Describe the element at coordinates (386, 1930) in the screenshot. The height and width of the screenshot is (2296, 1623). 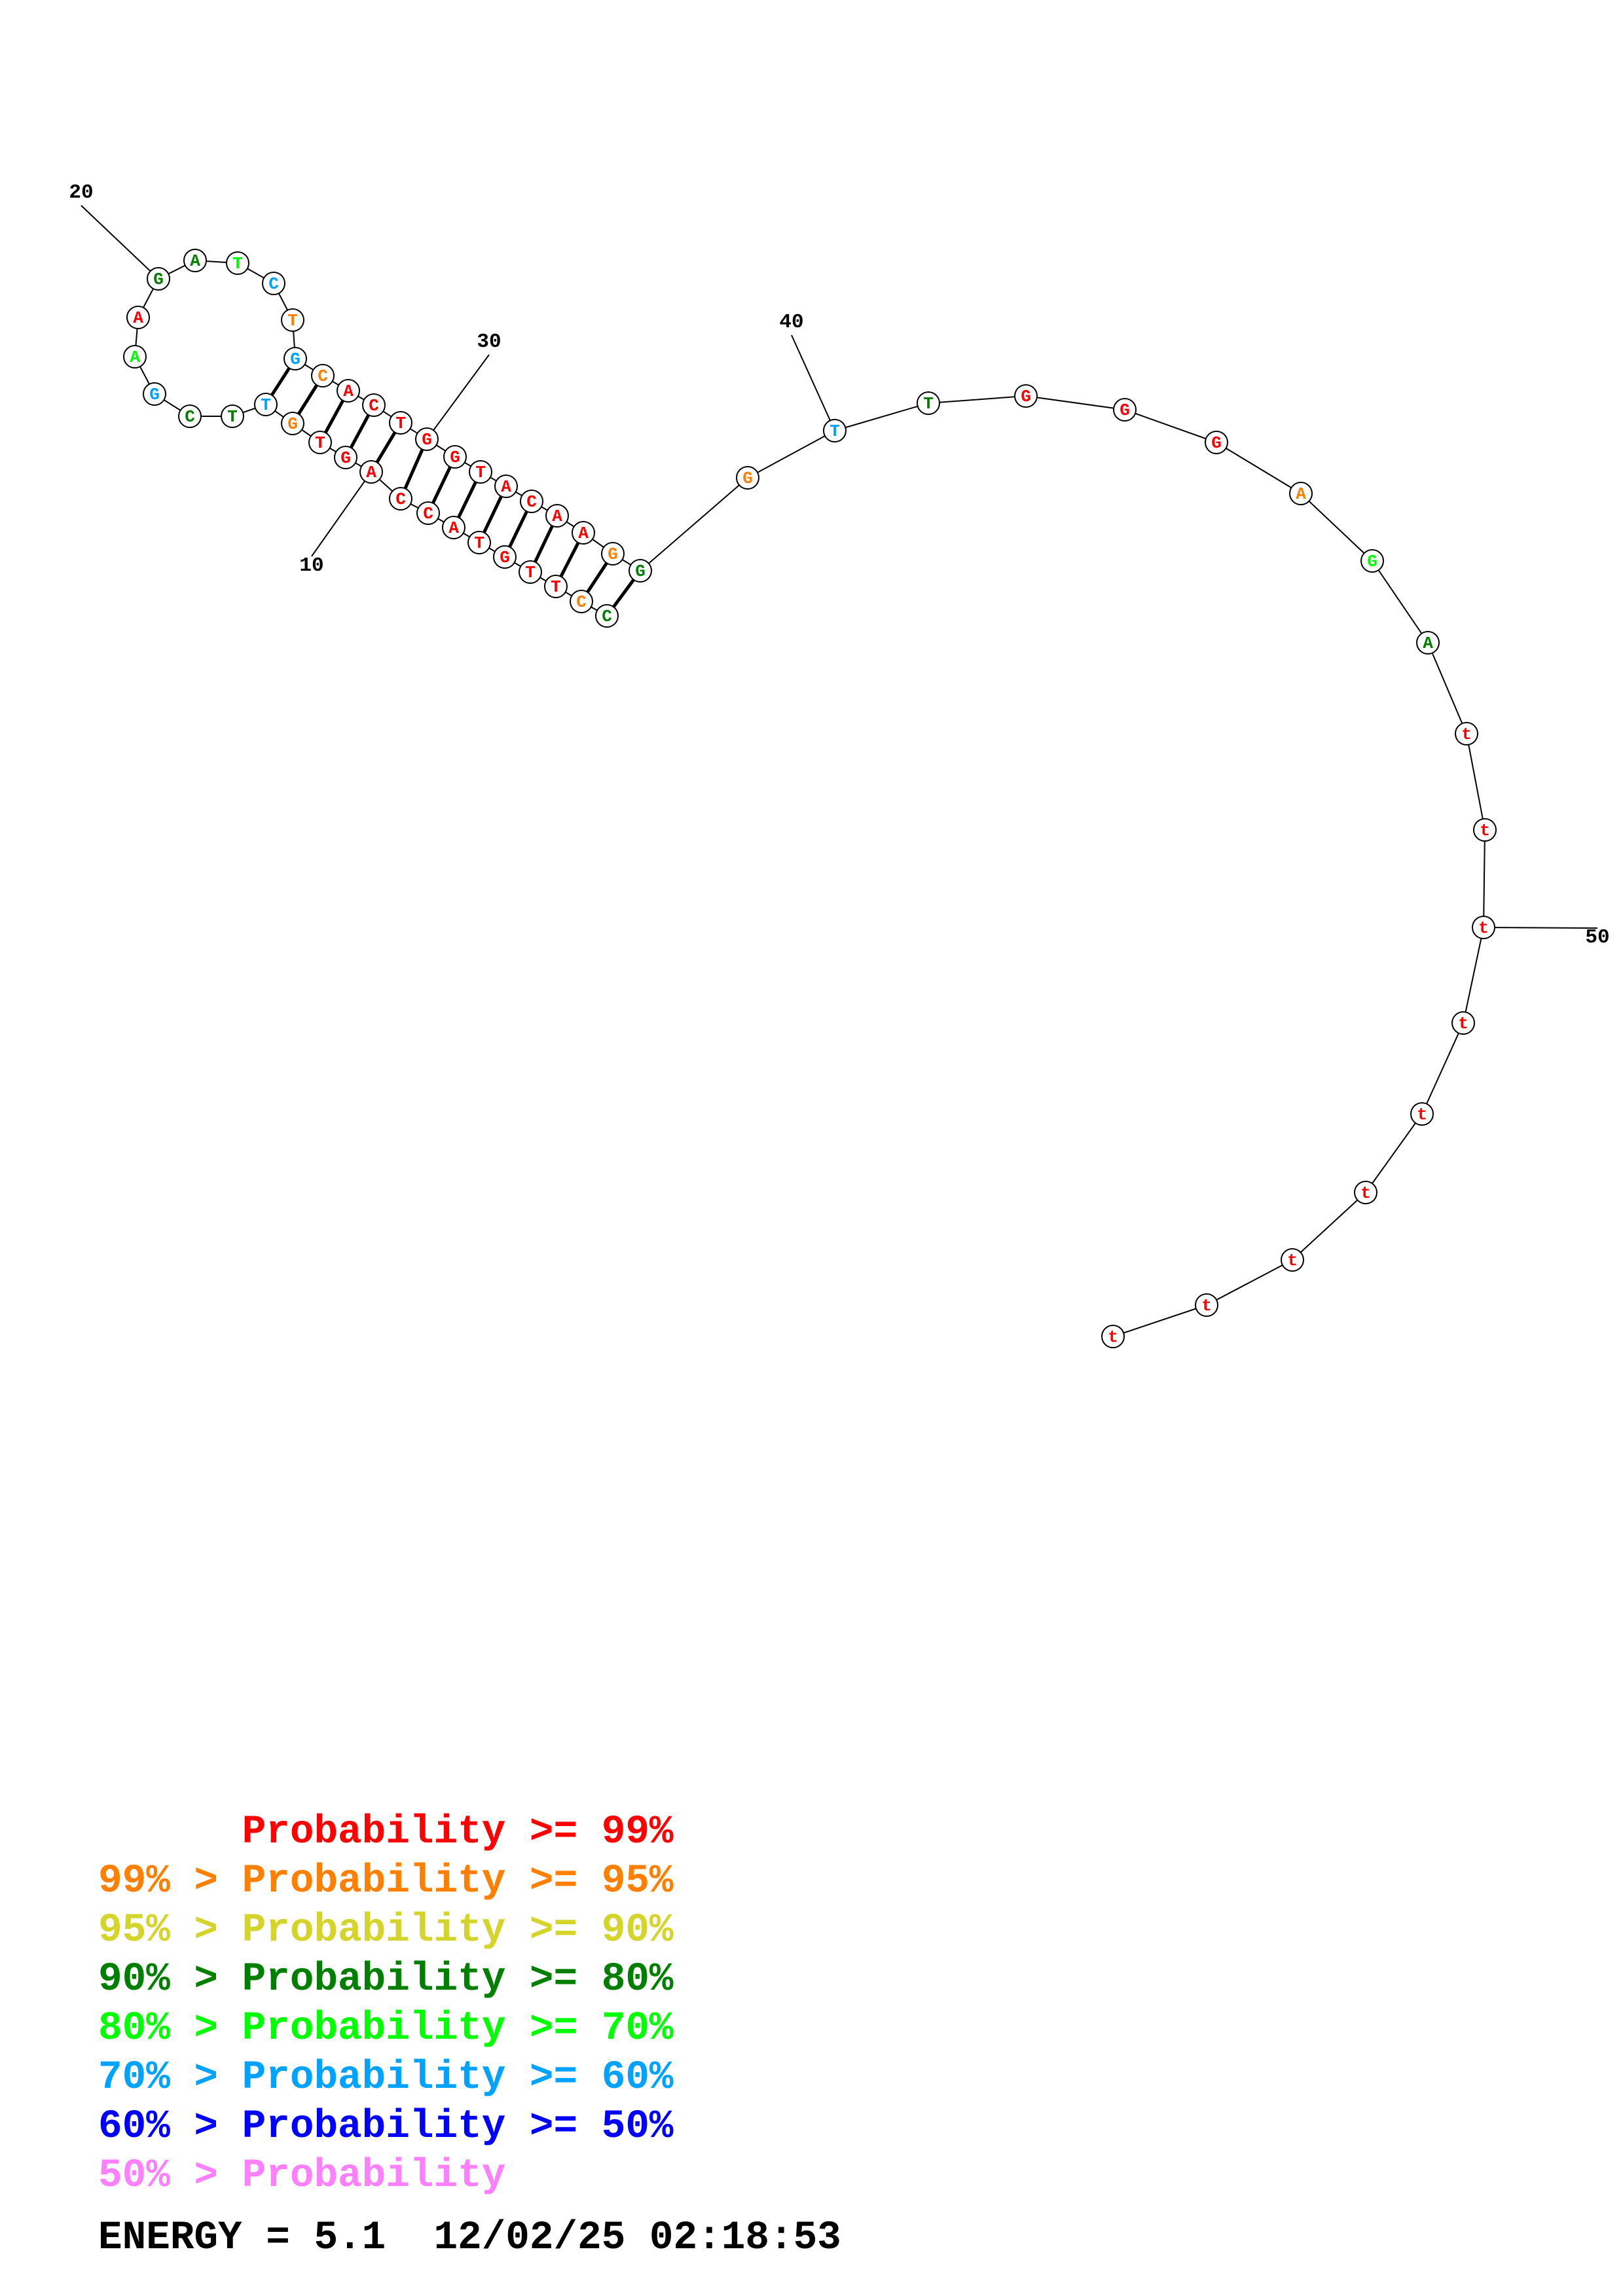
I see `legend-entry-90: 95% > Probability >= 90%` at that location.